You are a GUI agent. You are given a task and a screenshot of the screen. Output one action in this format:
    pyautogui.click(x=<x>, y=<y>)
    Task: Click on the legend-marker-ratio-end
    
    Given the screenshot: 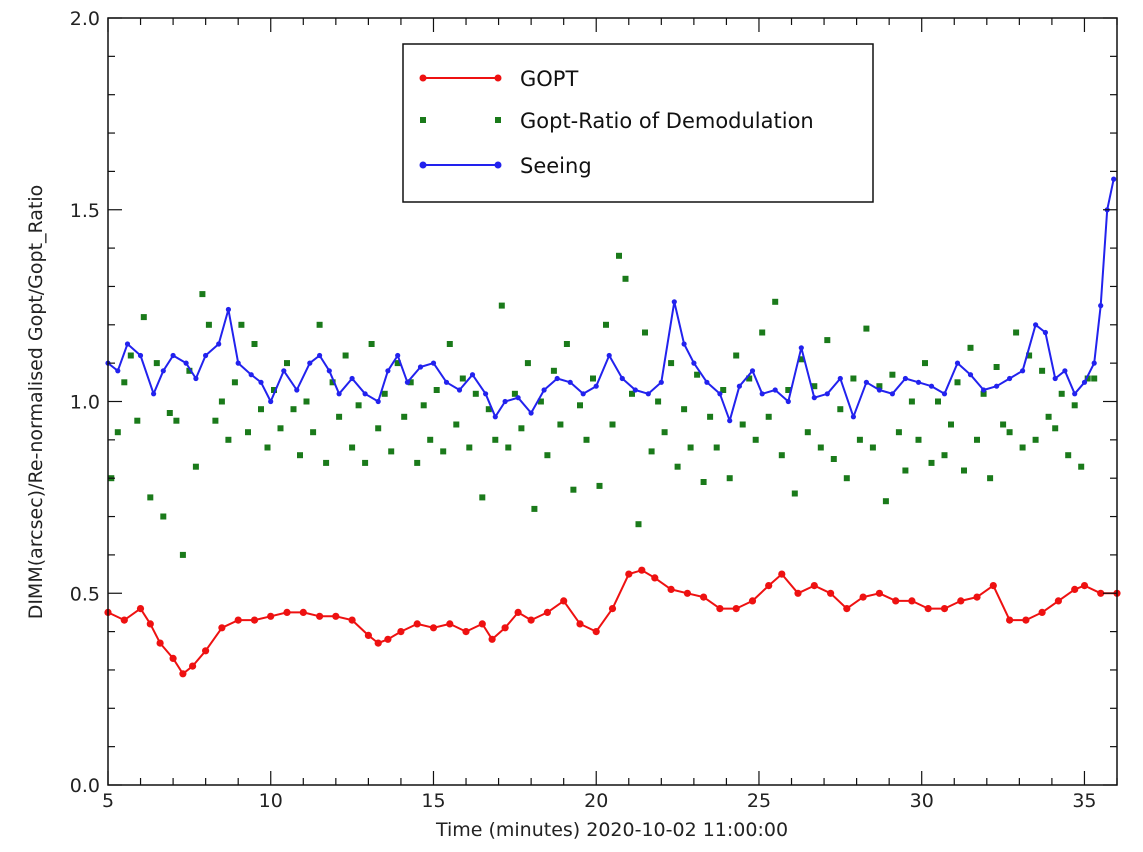 What is the action you would take?
    pyautogui.click(x=498, y=120)
    